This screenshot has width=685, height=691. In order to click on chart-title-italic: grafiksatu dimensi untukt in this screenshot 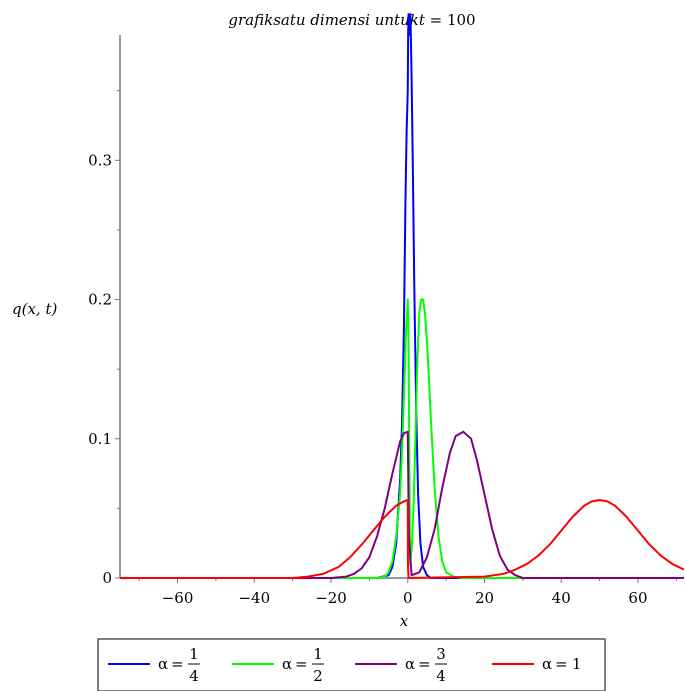, I will do `click(326, 20)`.